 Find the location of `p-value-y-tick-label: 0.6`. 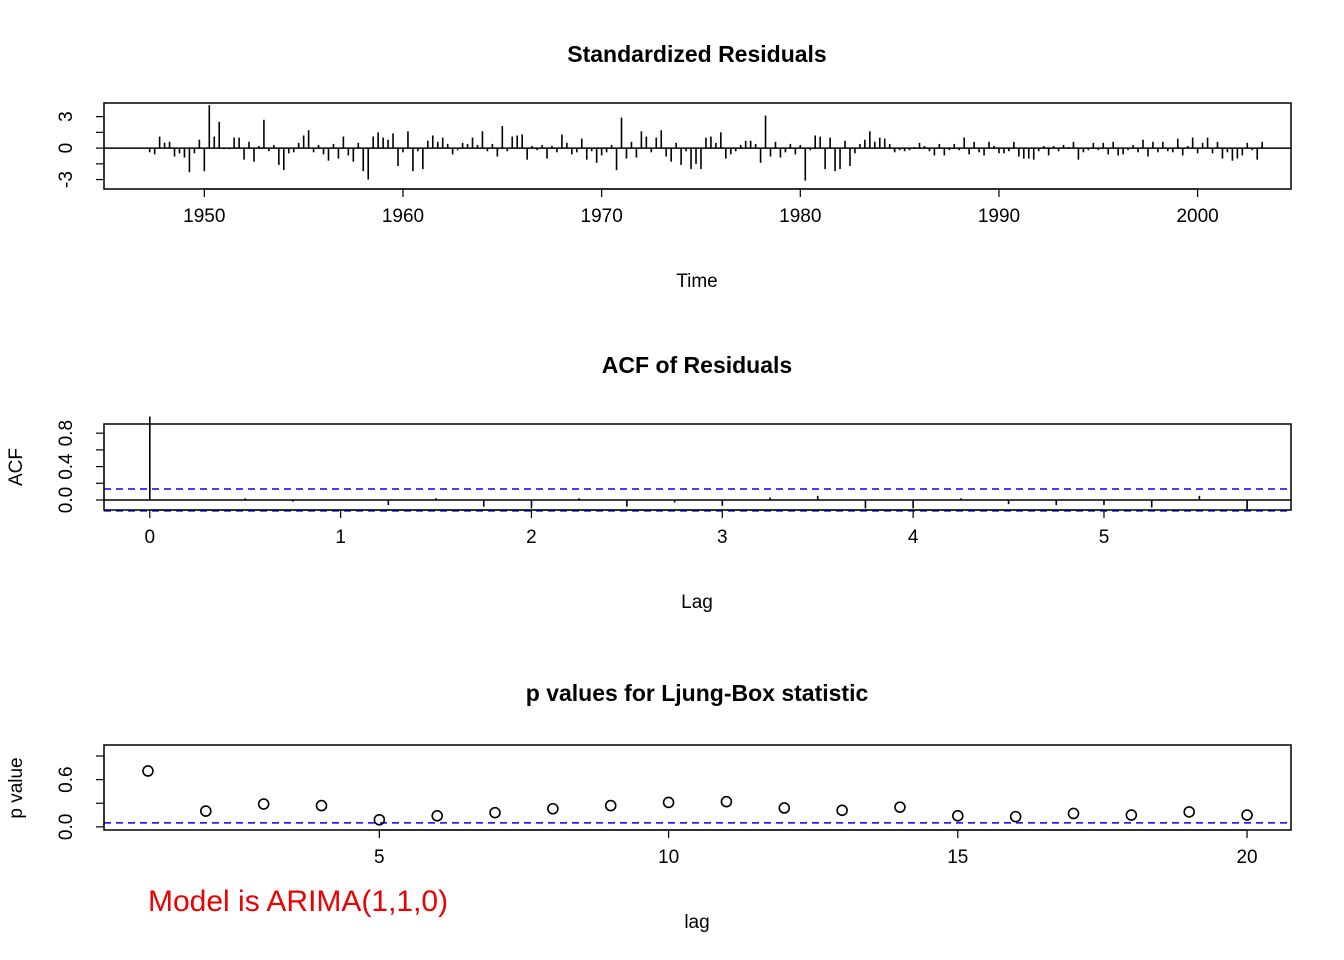

p-value-y-tick-label: 0.6 is located at coordinates (66, 779).